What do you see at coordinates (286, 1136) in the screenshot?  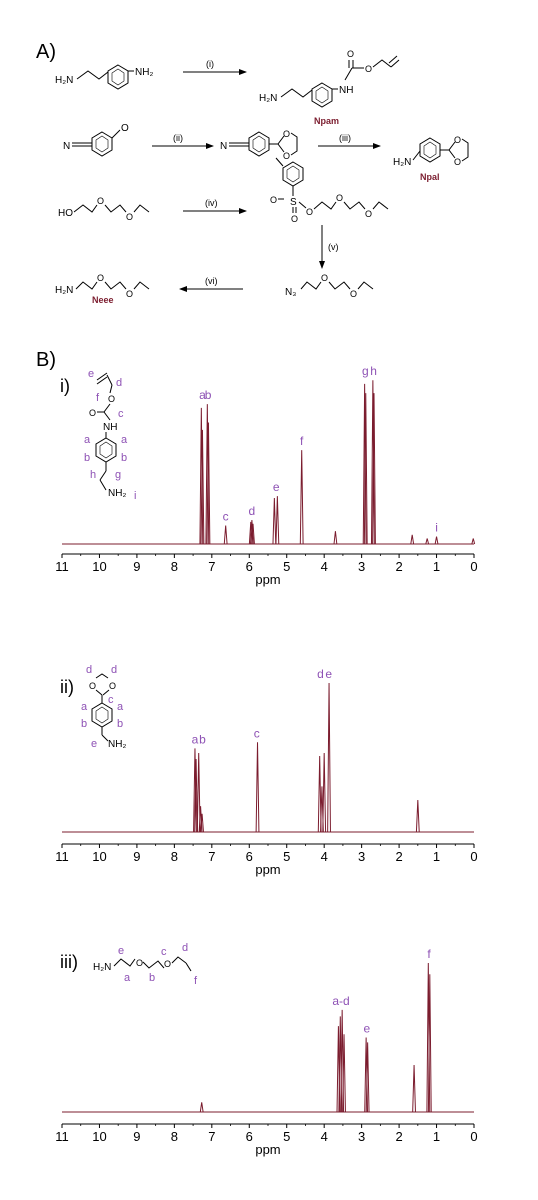 I see `x-tick-label: 5` at bounding box center [286, 1136].